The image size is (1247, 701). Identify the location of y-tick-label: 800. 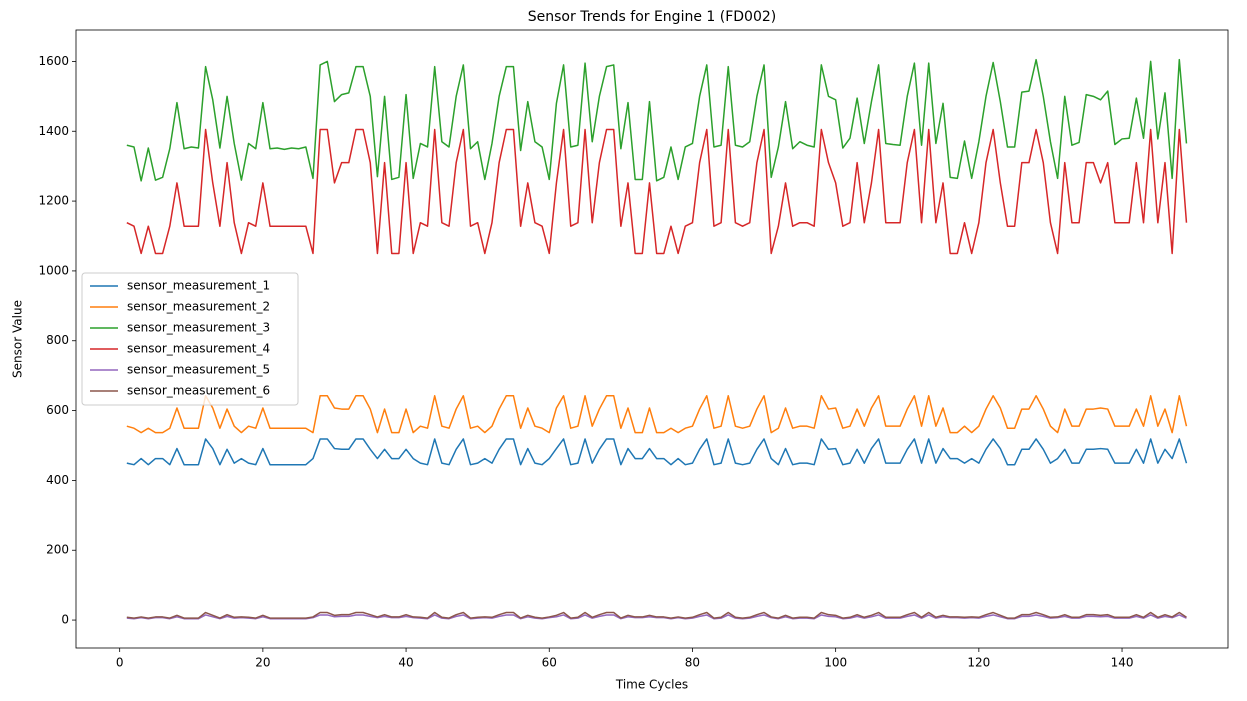
(57, 340).